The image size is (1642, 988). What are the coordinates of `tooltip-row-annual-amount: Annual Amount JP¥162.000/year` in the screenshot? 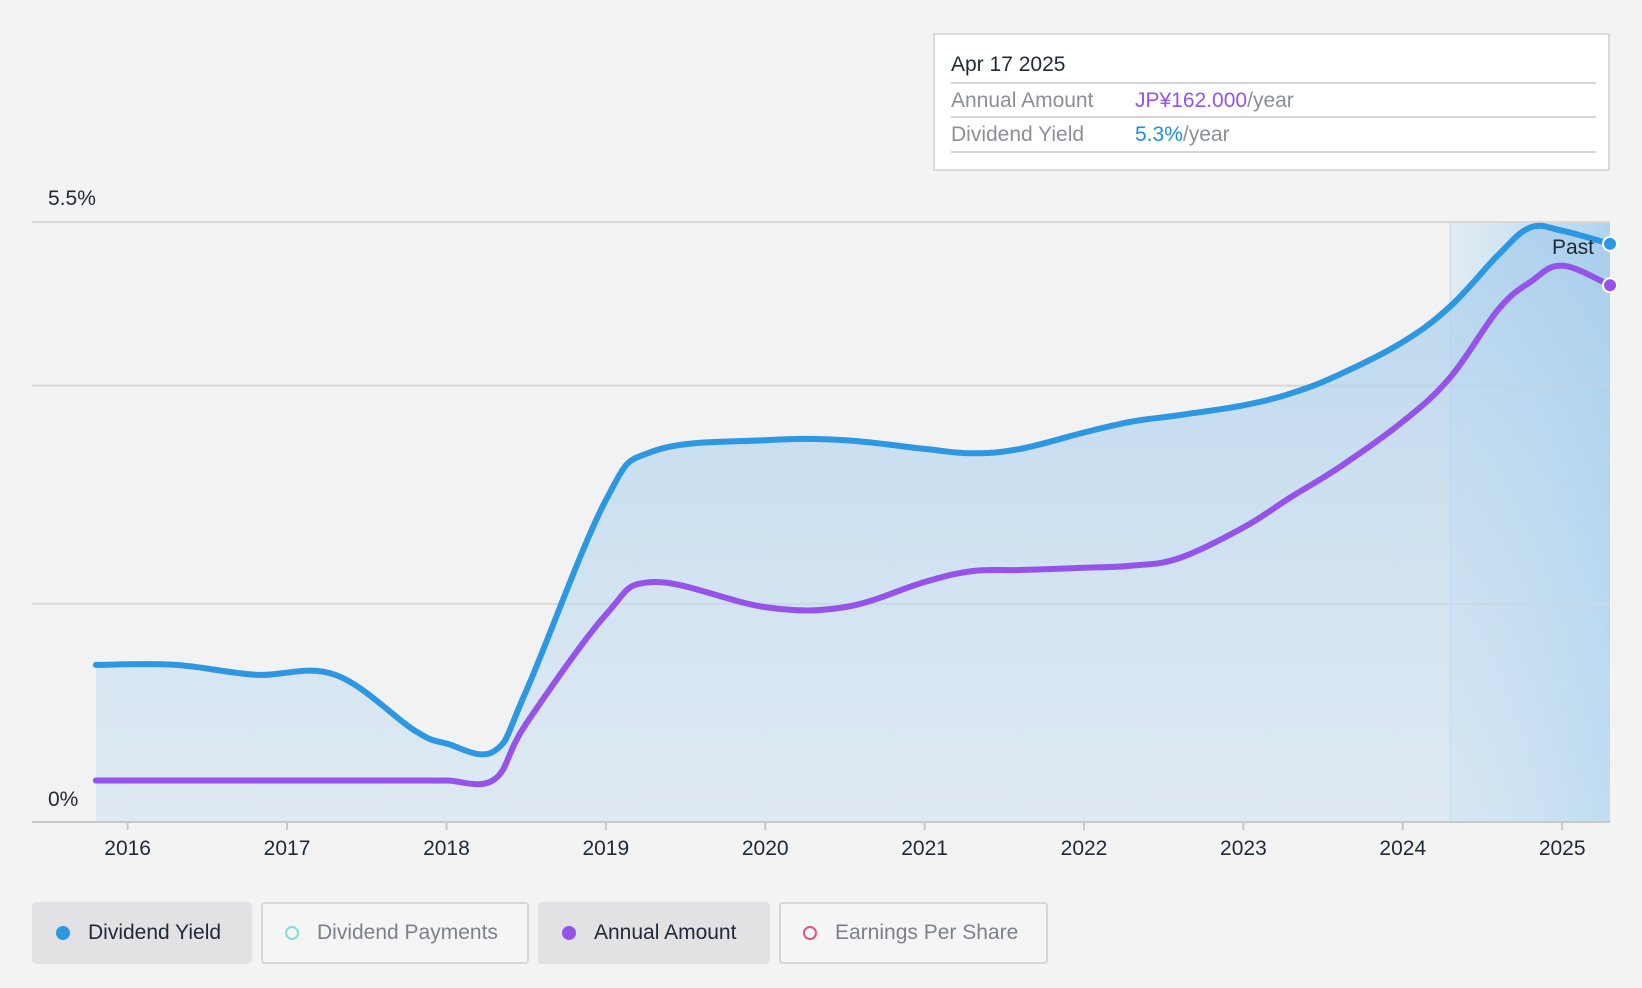 It's located at (1273, 99).